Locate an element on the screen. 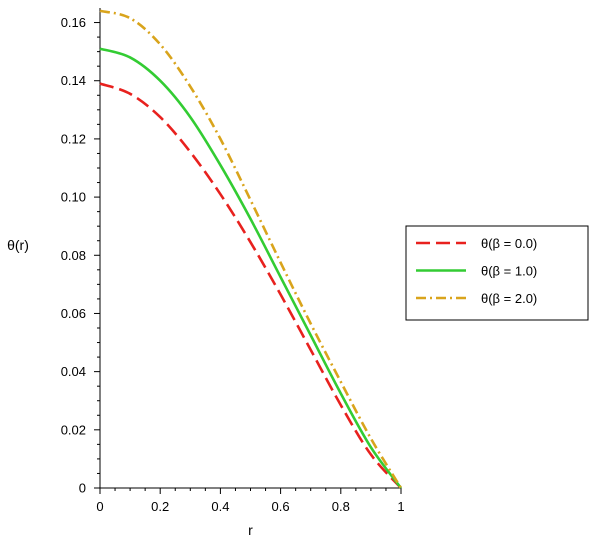 The image size is (598, 543). y-tick-label: 0.14 is located at coordinates (73, 80).